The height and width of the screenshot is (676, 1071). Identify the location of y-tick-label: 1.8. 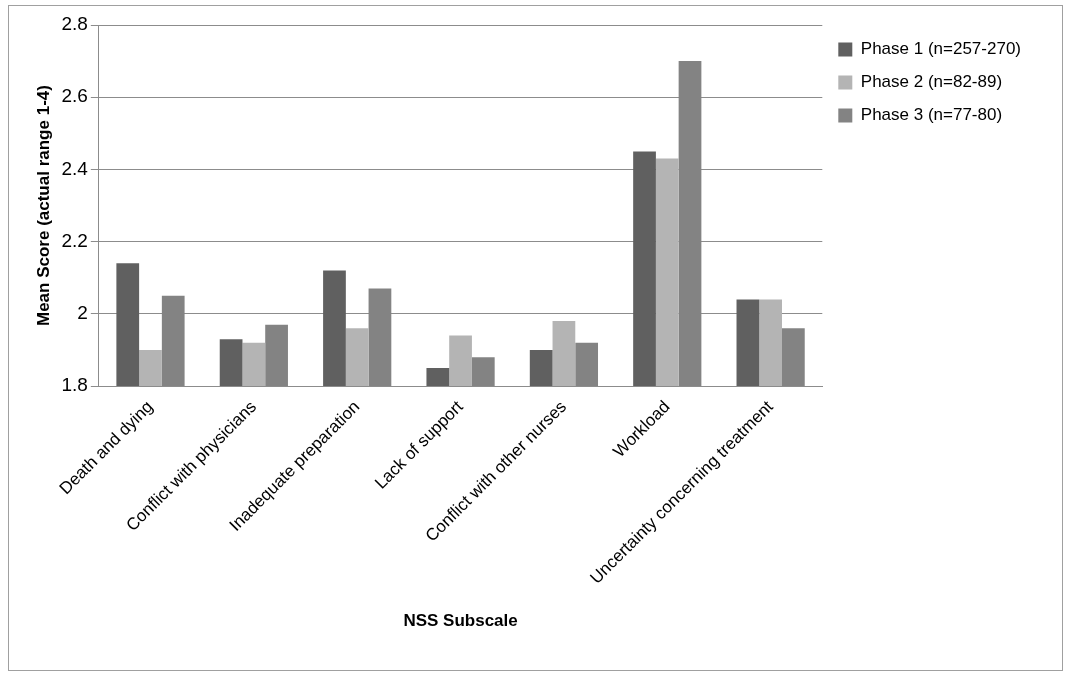
(74, 385).